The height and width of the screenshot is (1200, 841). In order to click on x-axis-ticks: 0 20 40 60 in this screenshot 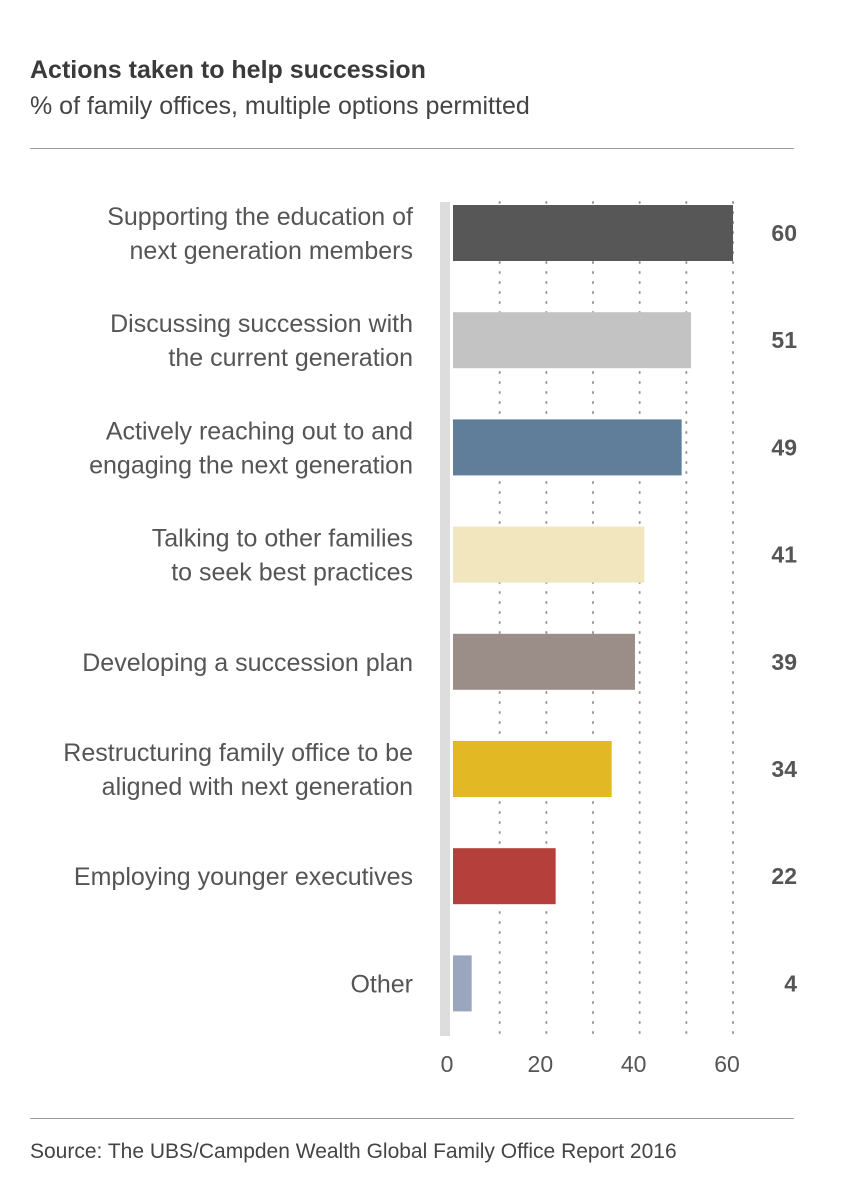, I will do `click(590, 1064)`.